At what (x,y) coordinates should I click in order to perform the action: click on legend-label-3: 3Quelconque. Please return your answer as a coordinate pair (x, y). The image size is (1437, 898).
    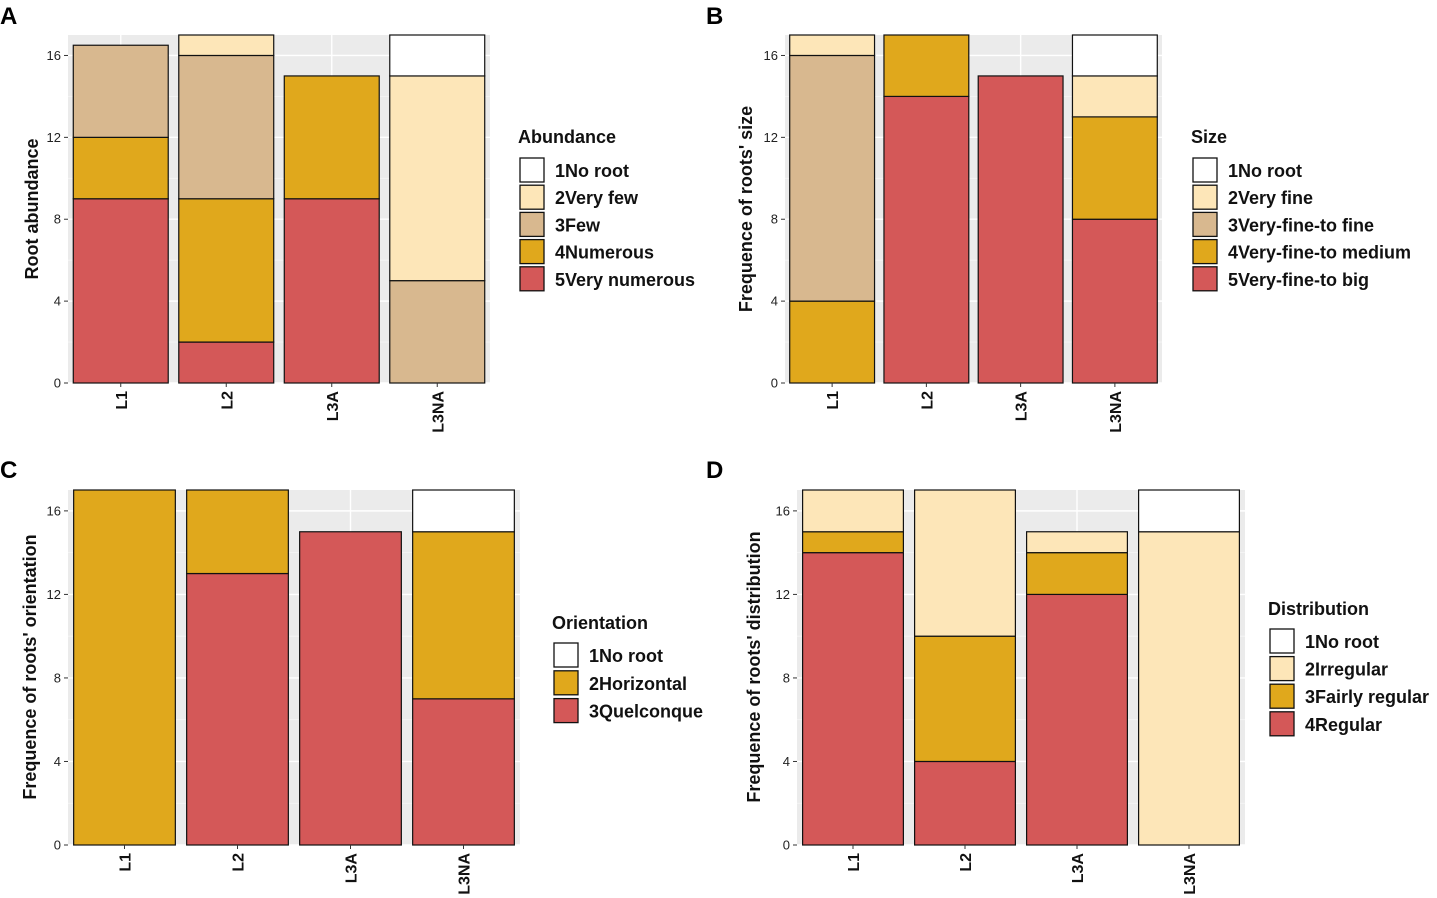
    Looking at the image, I should click on (646, 712).